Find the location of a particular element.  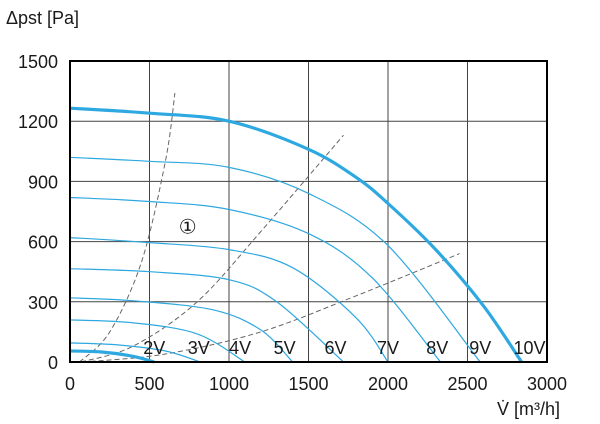

voltage-labels: 2V 3V 4V 5V 6V 7V 8V 9V 10V is located at coordinates (344, 348).